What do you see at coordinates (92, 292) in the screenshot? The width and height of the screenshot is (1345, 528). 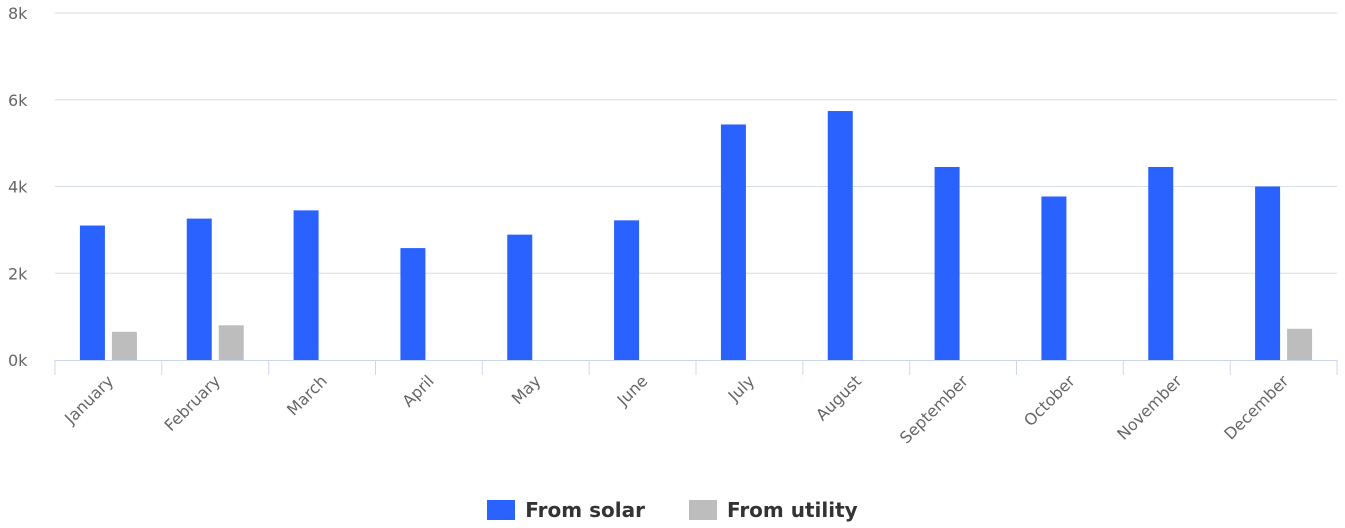 I see `bar-solar-january` at bounding box center [92, 292].